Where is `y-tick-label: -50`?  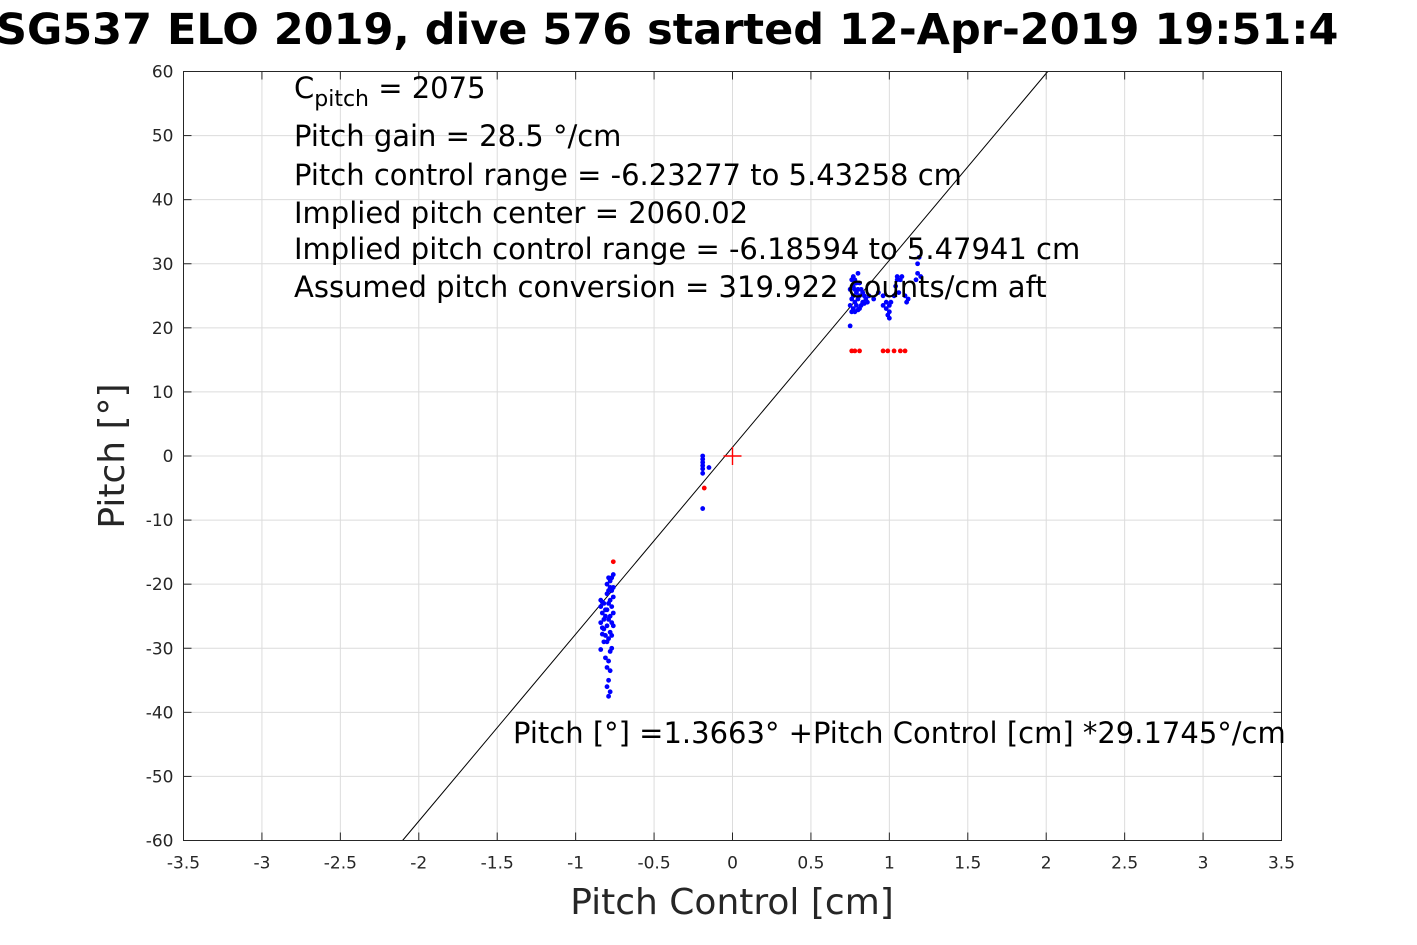 y-tick-label: -50 is located at coordinates (160, 777).